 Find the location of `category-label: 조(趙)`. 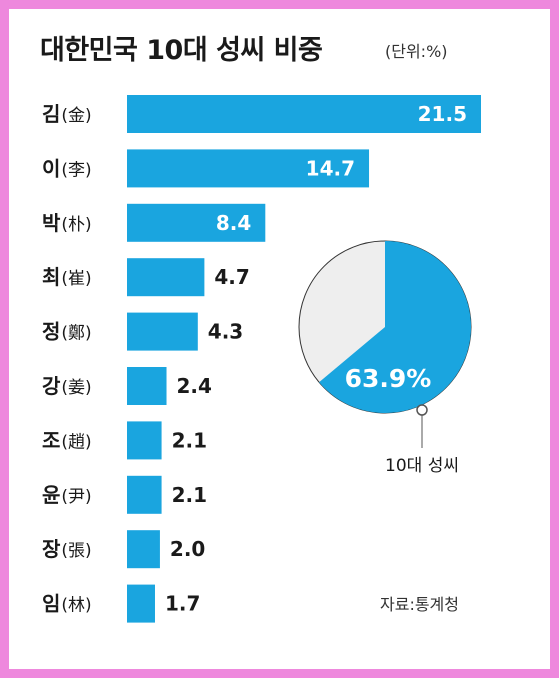

category-label: 조(趙) is located at coordinates (67, 440).